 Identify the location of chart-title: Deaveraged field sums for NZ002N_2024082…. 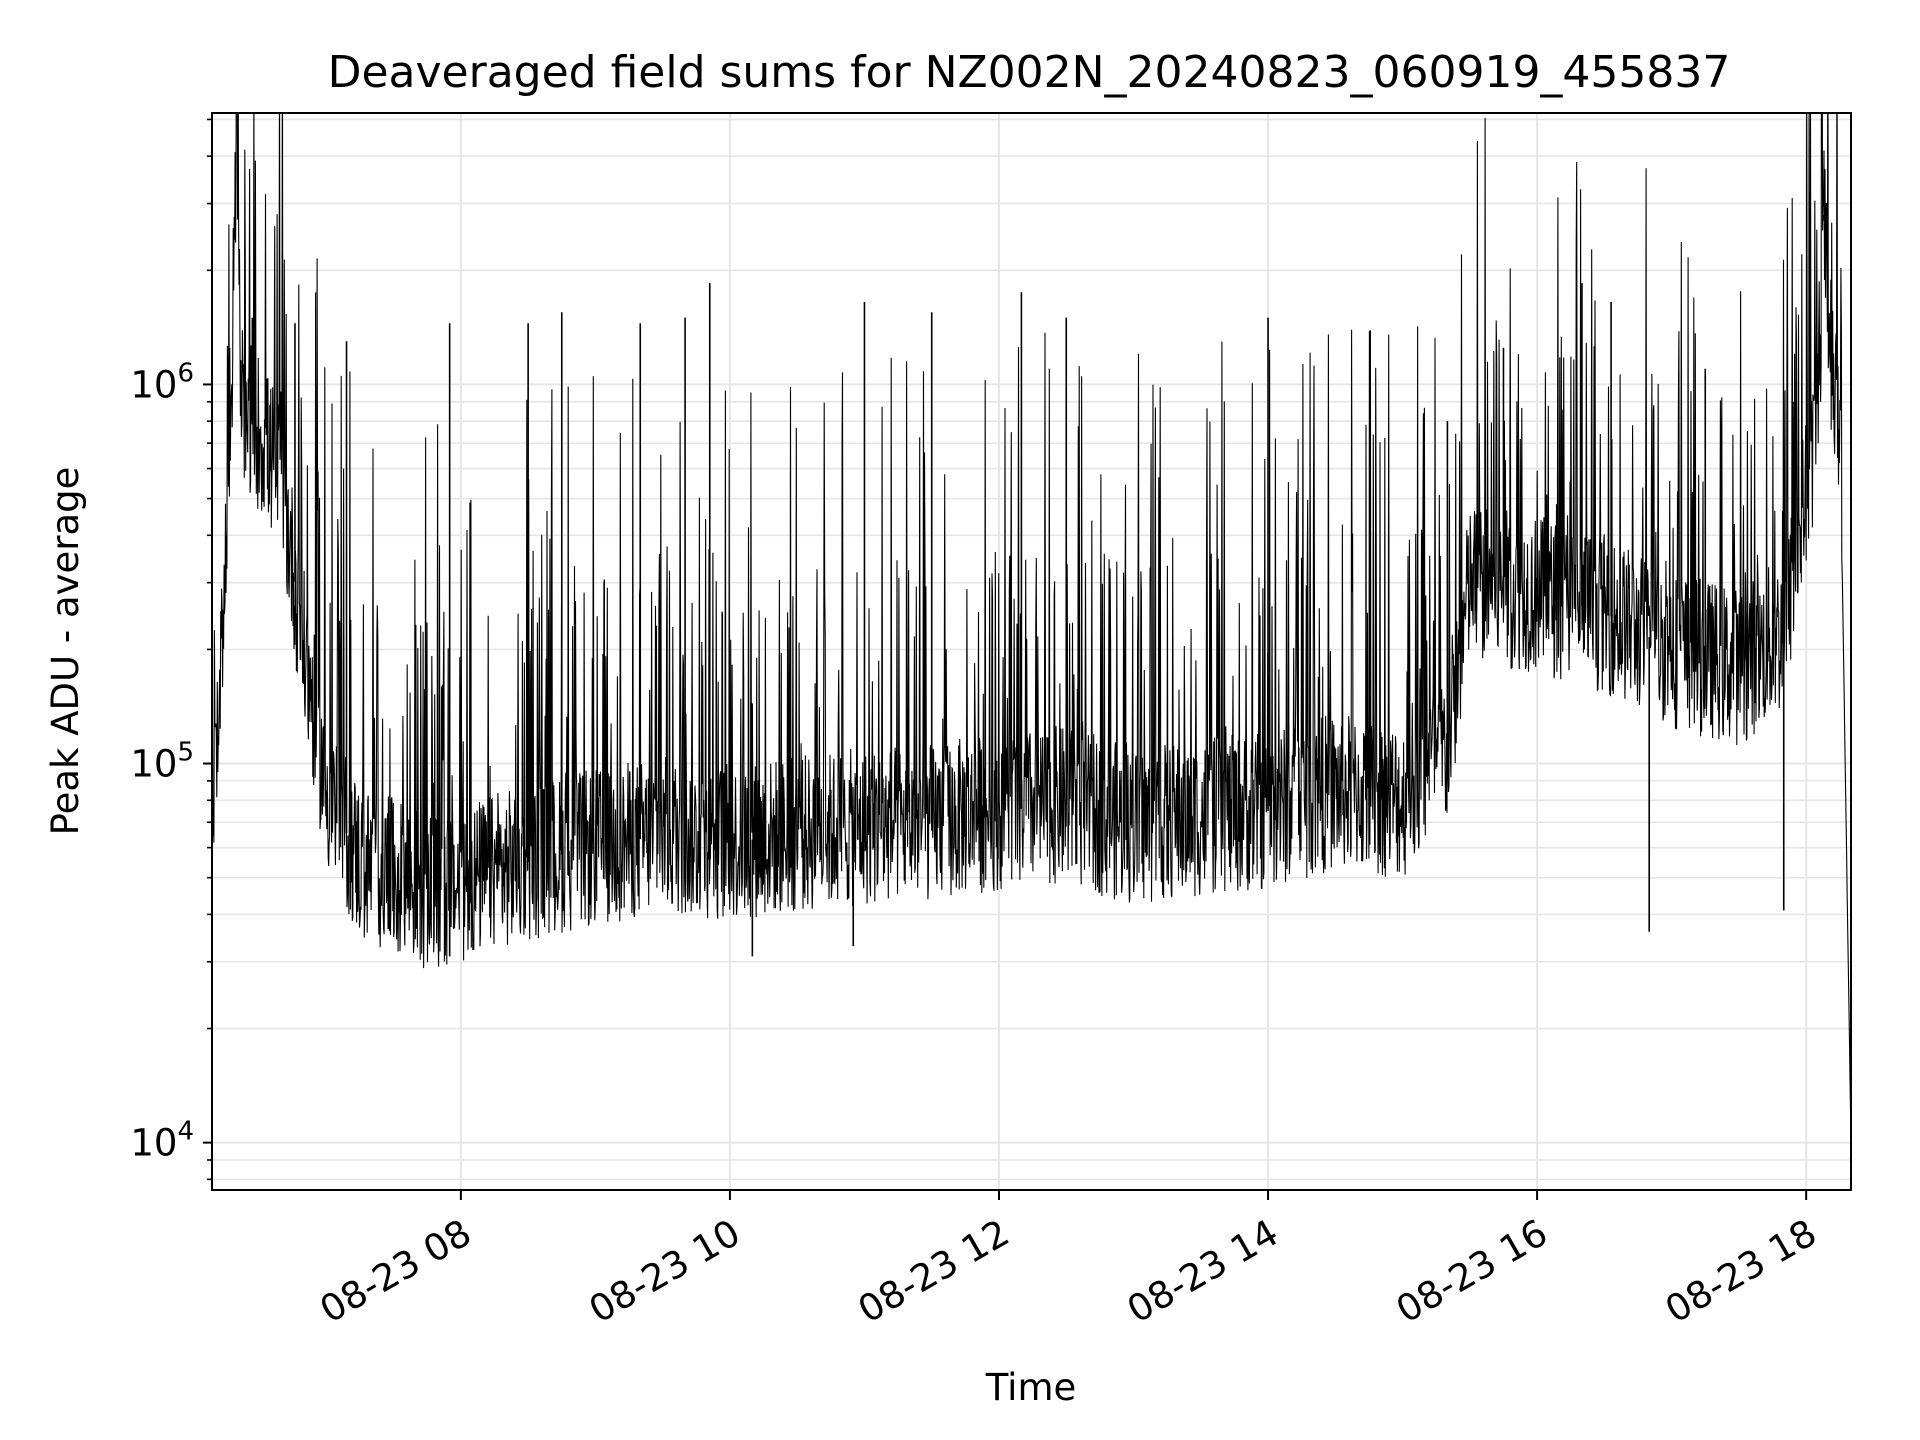
(1029, 72).